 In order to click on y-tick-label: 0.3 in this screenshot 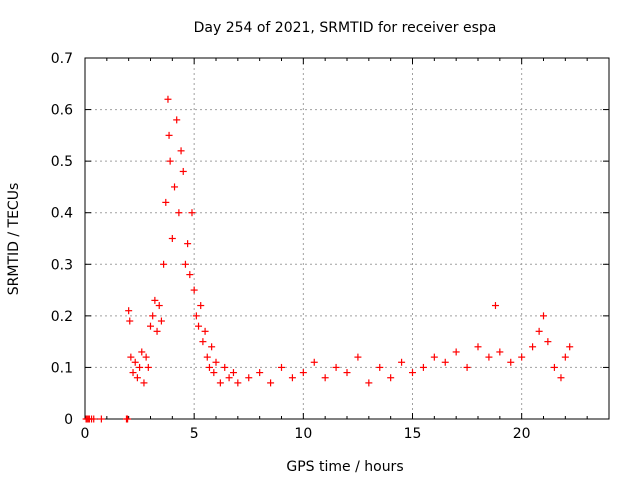, I will do `click(62, 265)`.